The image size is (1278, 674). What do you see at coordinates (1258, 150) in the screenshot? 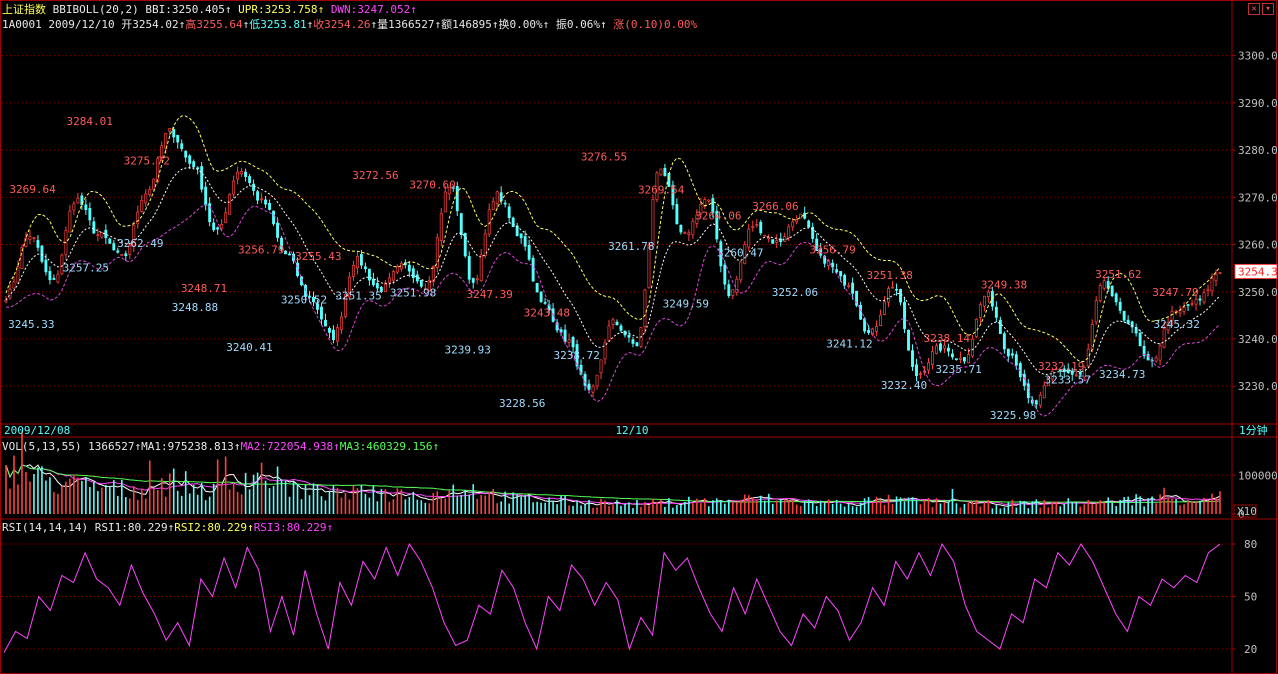
I see `price-axis-label: 3280.0` at bounding box center [1258, 150].